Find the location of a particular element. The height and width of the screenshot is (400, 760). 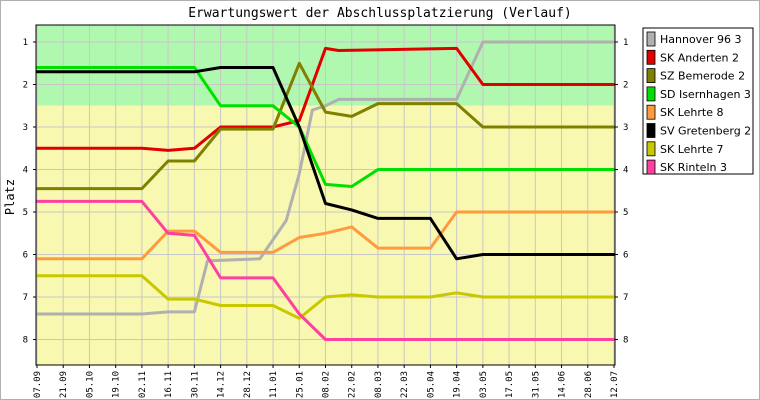

x-tick-label-19: 31.05 is located at coordinates (536, 384).